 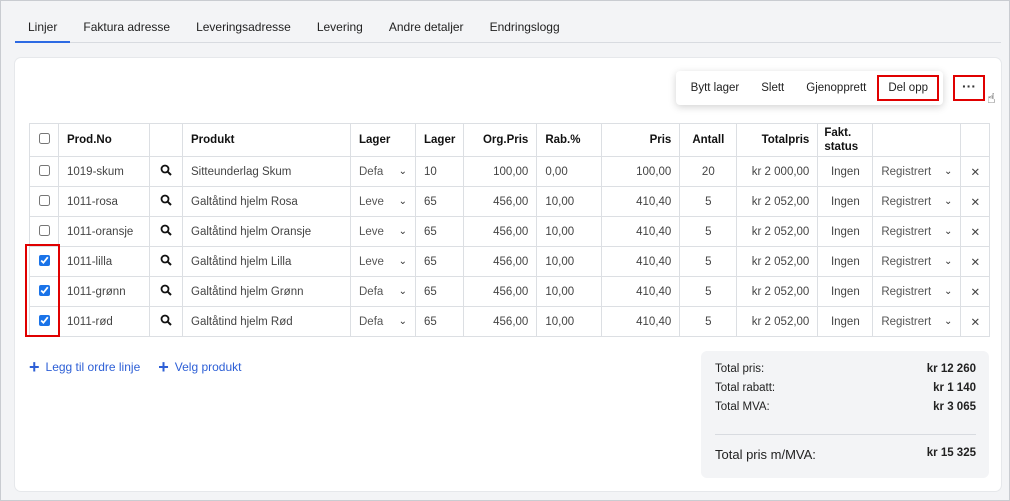 What do you see at coordinates (969, 88) in the screenshot?
I see `more-actions-button: ···` at bounding box center [969, 88].